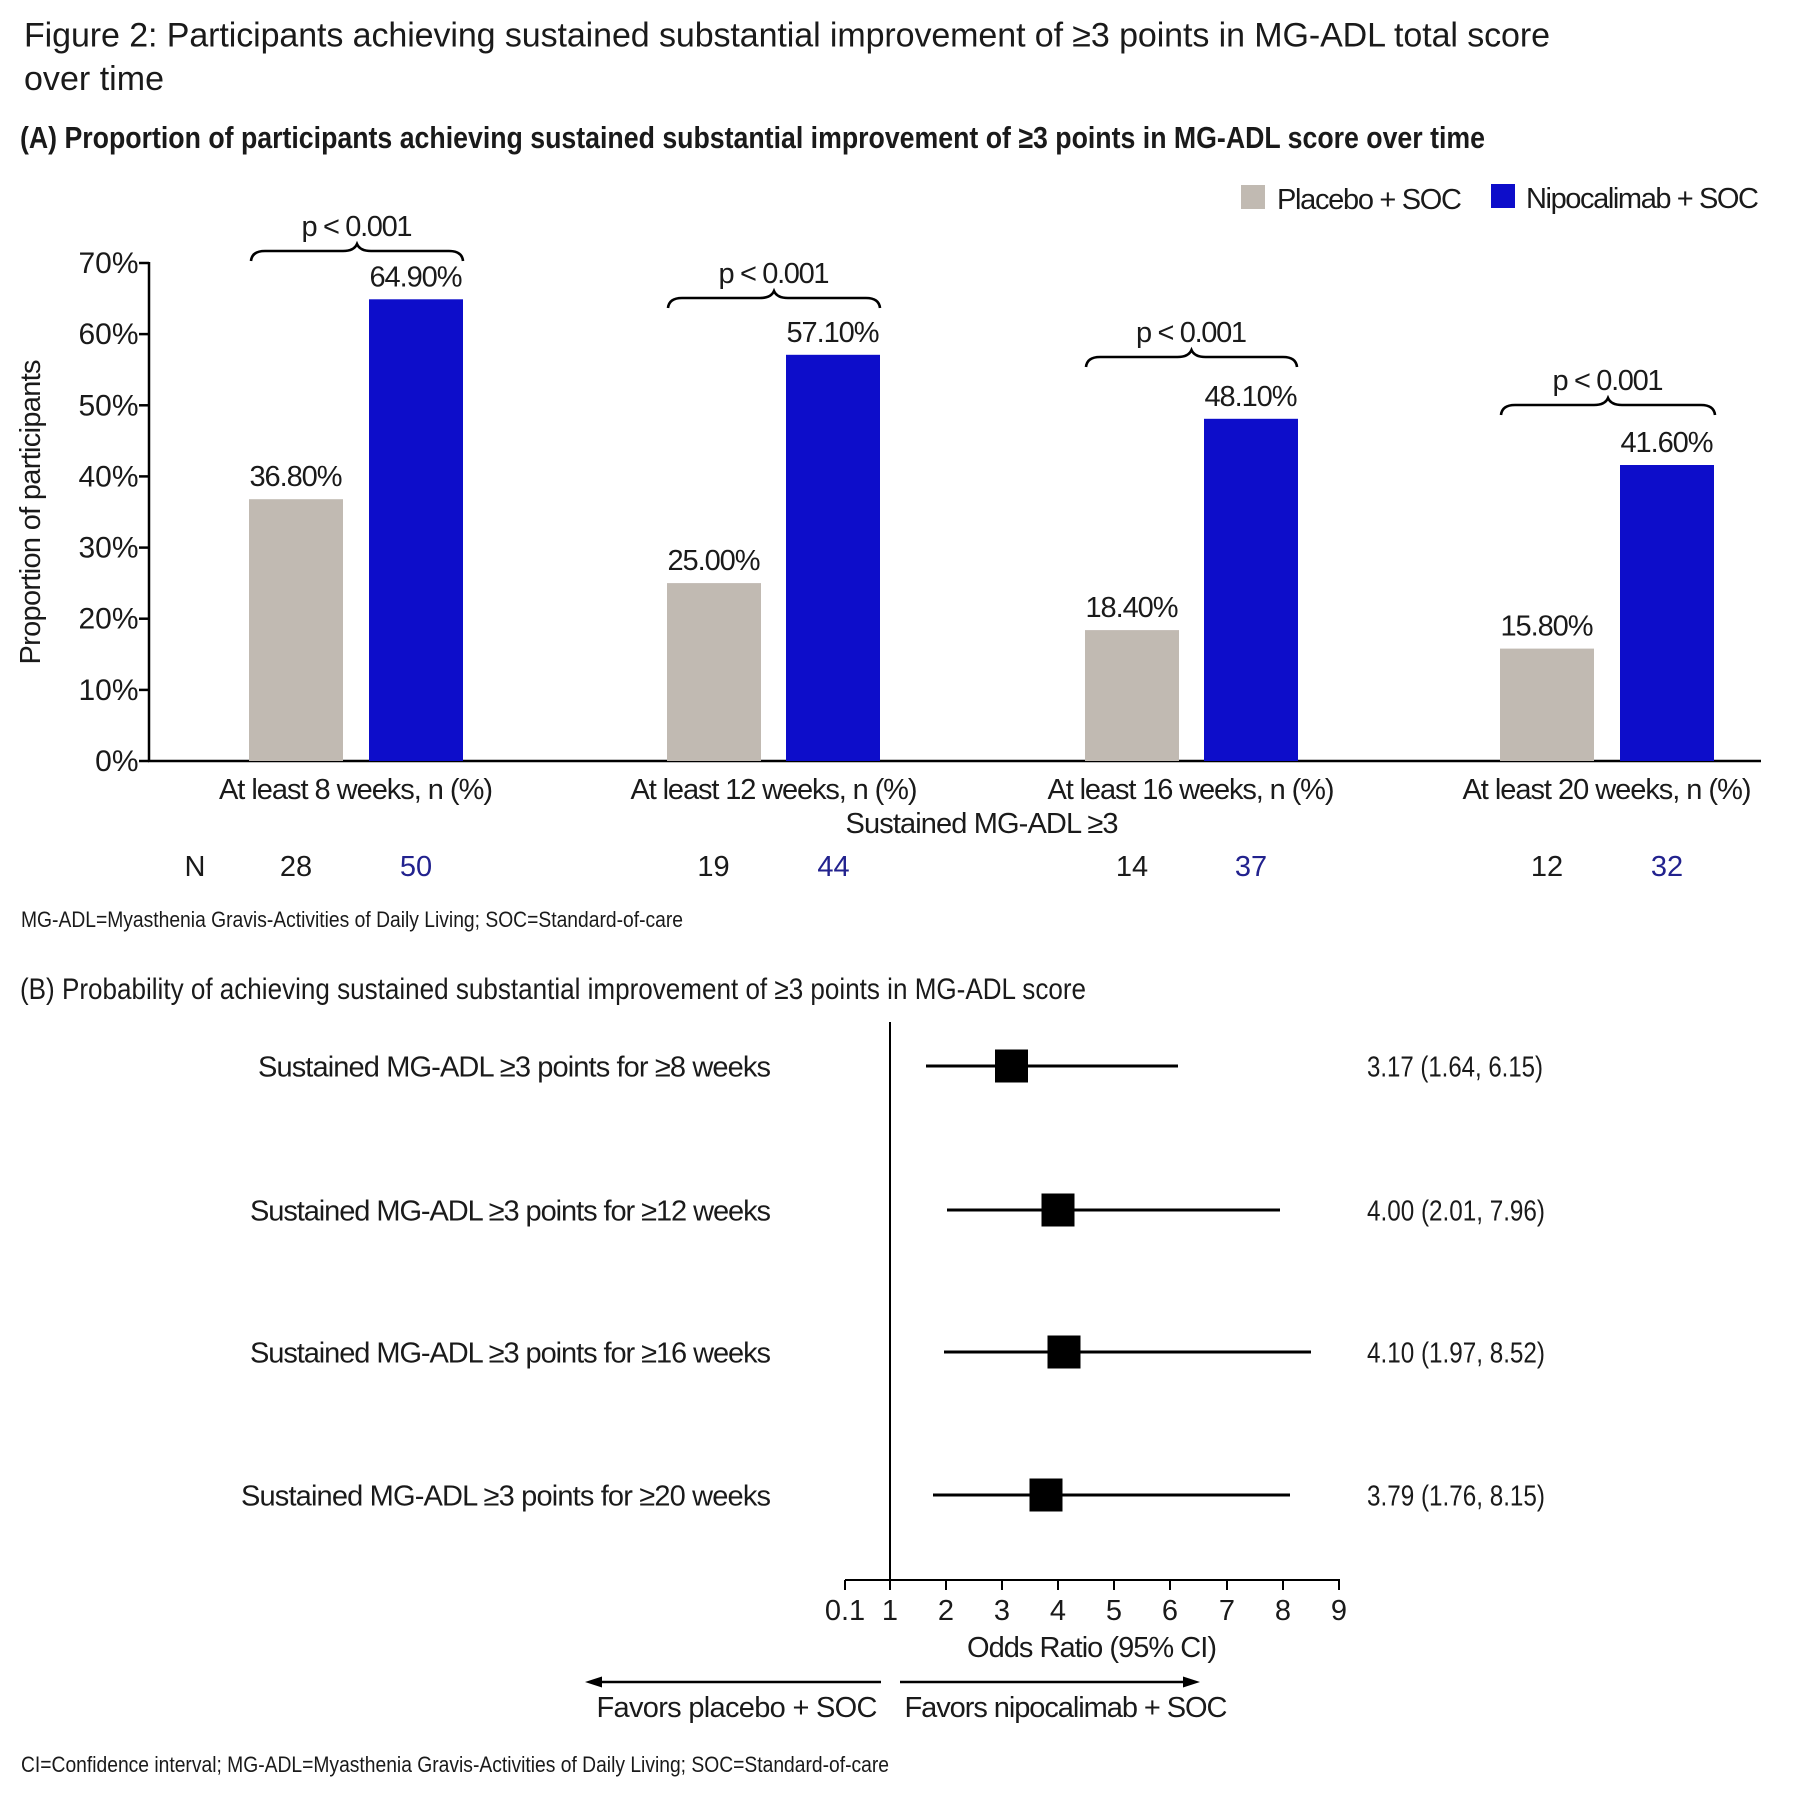 The image size is (1813, 1803). Describe the element at coordinates (108, 690) in the screenshot. I see `svg-text: 10%` at that location.